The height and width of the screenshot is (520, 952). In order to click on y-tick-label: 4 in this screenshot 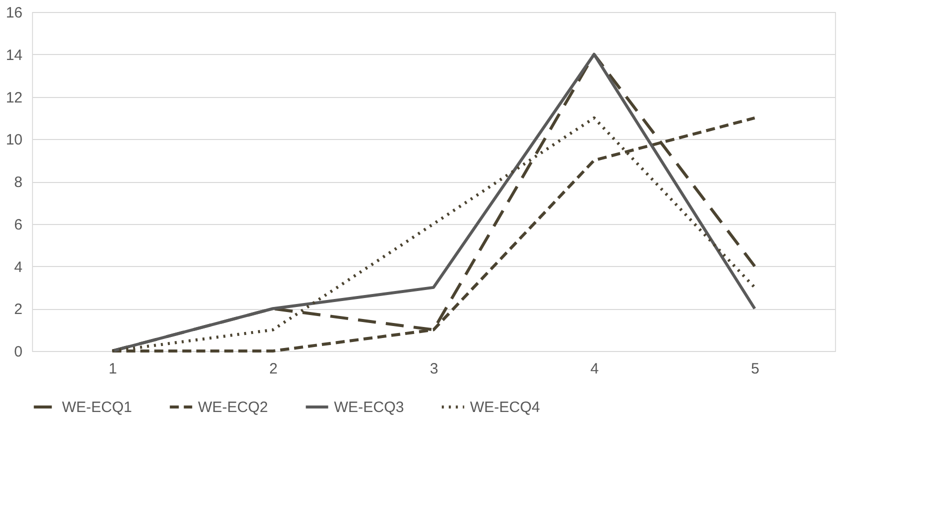, I will do `click(18, 267)`.